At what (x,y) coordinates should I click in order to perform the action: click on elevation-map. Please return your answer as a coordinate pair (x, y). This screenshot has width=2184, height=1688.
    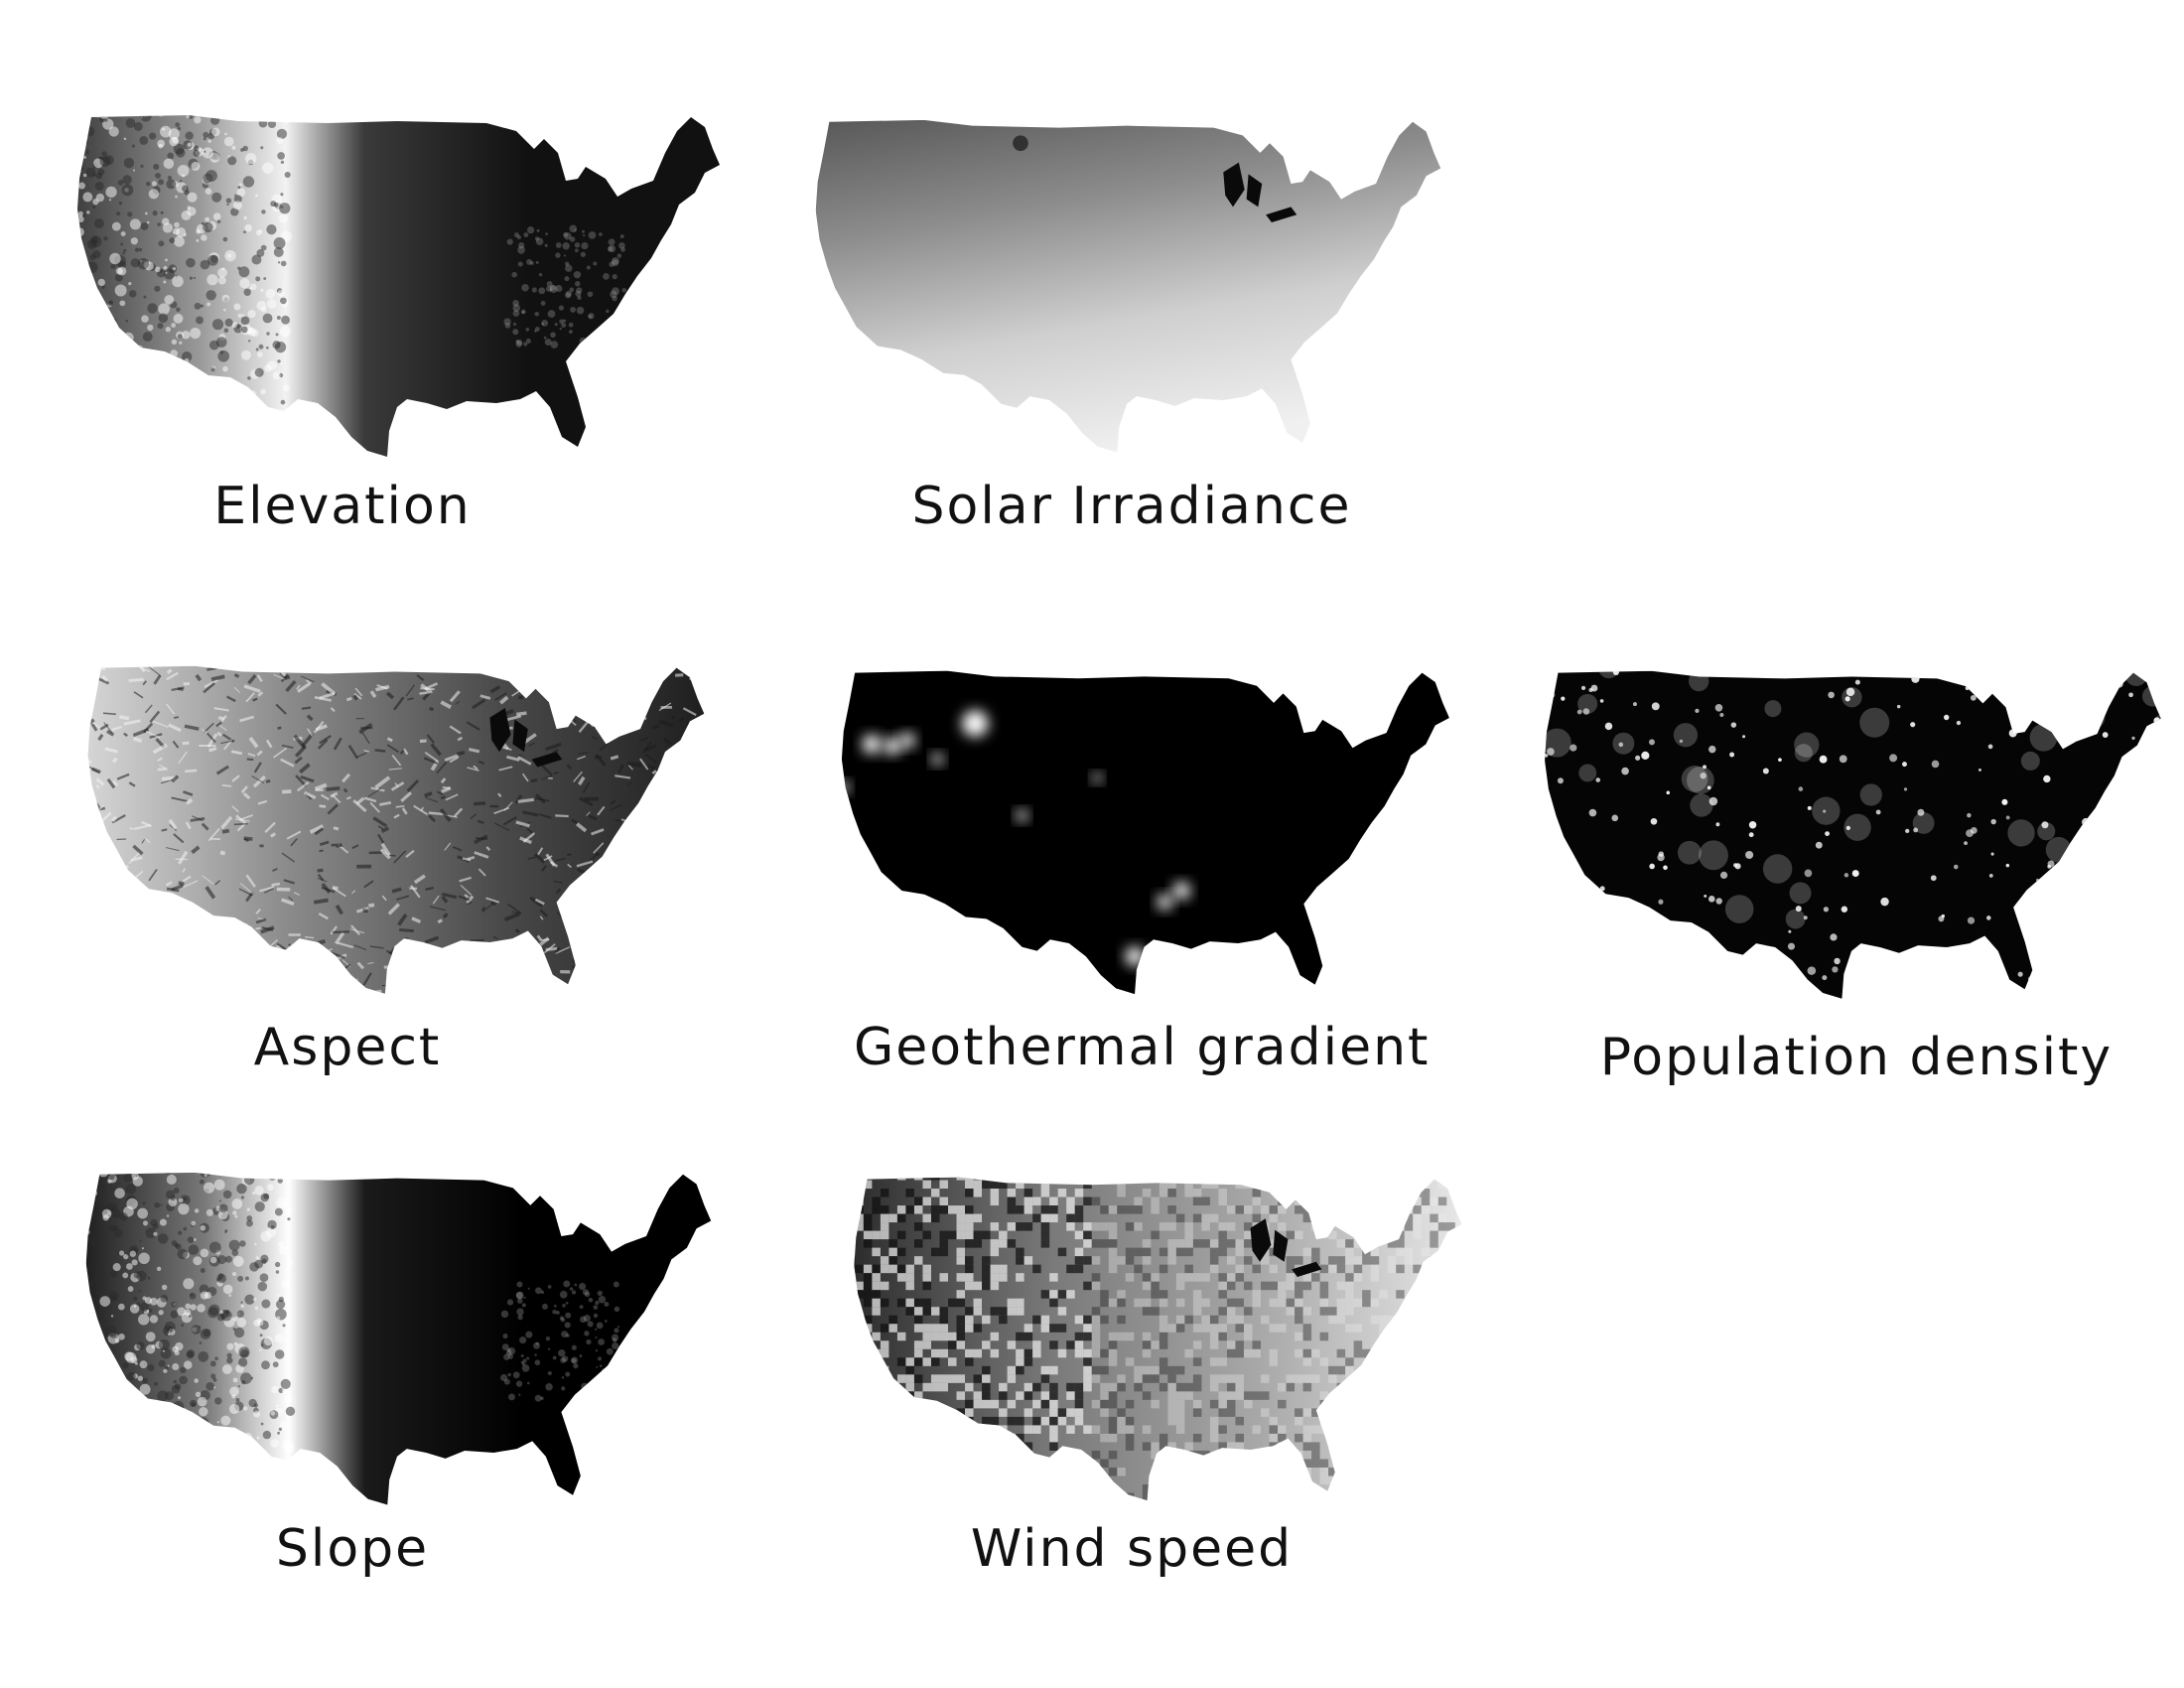
    Looking at the image, I should click on (398, 286).